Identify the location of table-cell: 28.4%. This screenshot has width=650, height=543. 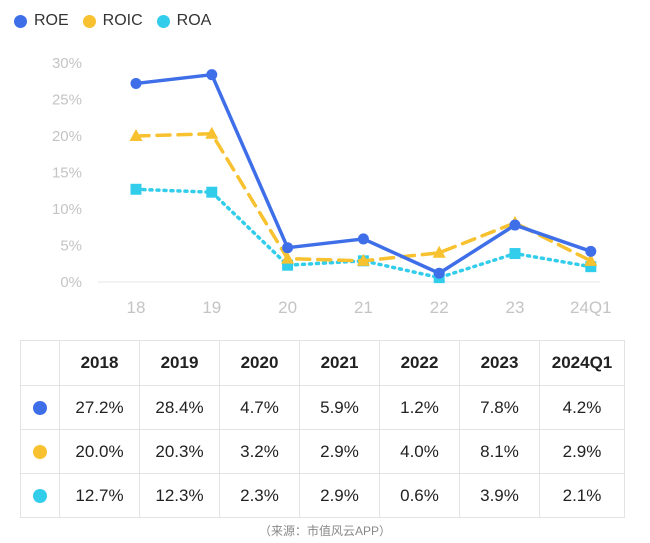
(179, 407).